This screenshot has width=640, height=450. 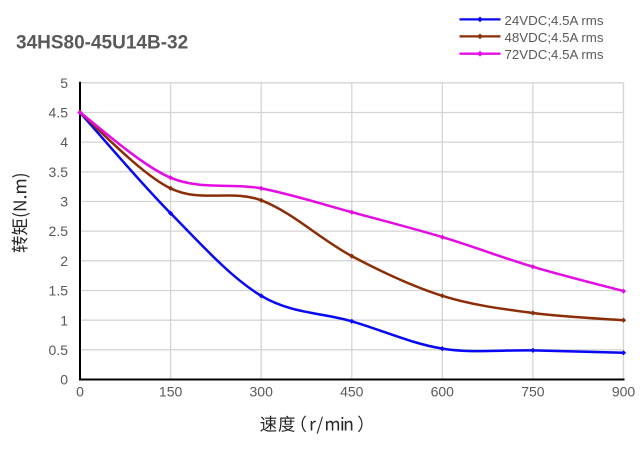 I want to click on svg-text: 5, so click(x=64, y=83).